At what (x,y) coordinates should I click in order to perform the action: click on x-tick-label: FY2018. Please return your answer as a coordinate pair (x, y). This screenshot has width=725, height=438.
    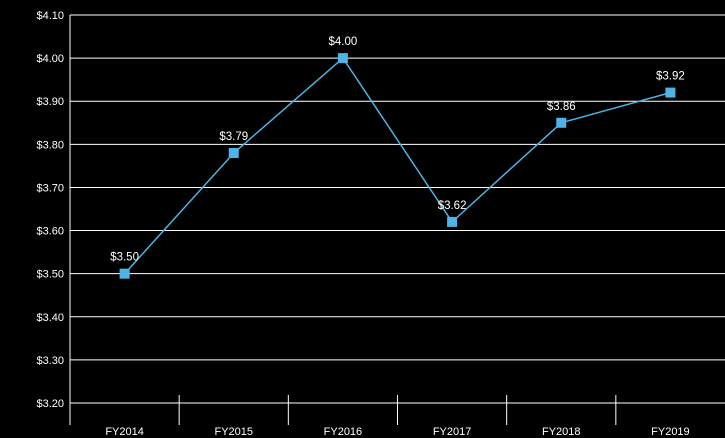
    Looking at the image, I should click on (561, 432).